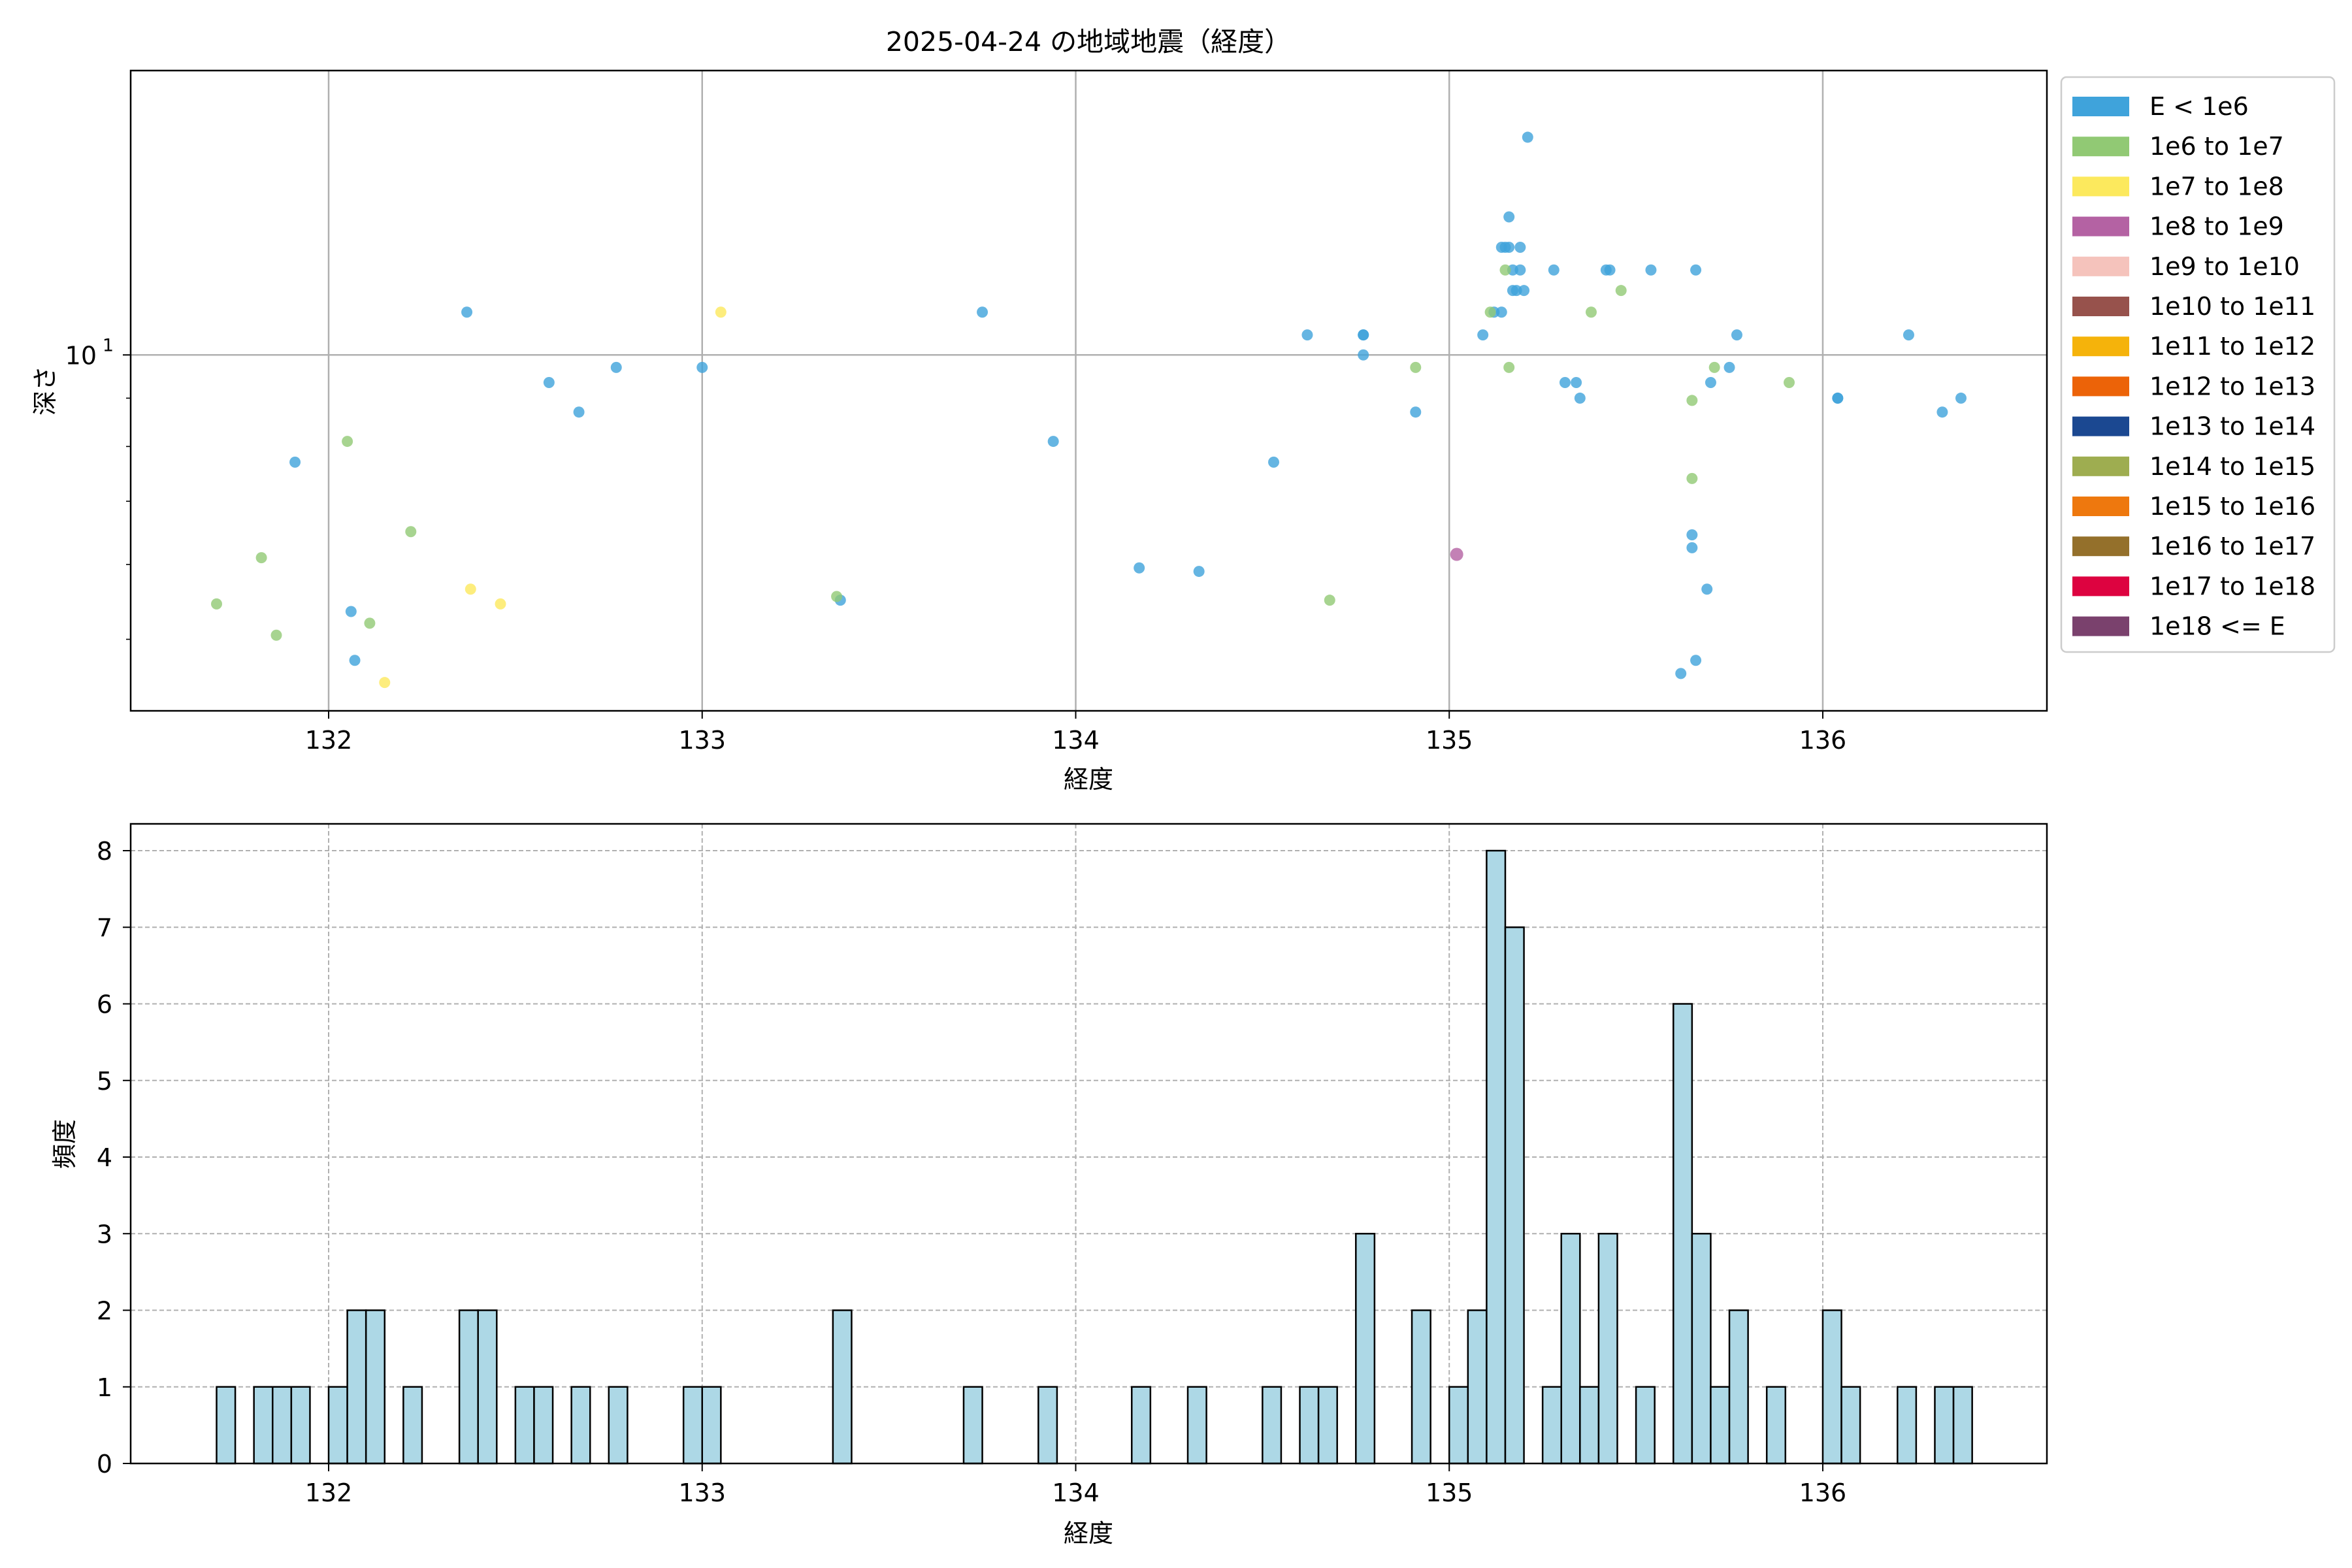 The image size is (2352, 1568). What do you see at coordinates (104, 1081) in the screenshot?
I see `histogram-y-tick-label: 5` at bounding box center [104, 1081].